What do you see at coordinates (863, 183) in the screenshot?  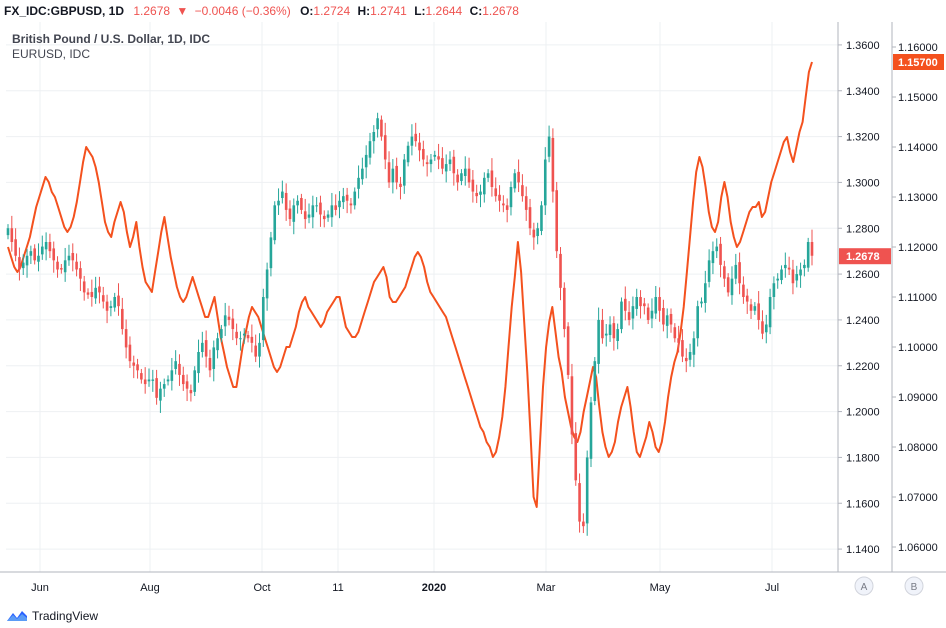 I see `y-left-tick-label: 1.3000` at bounding box center [863, 183].